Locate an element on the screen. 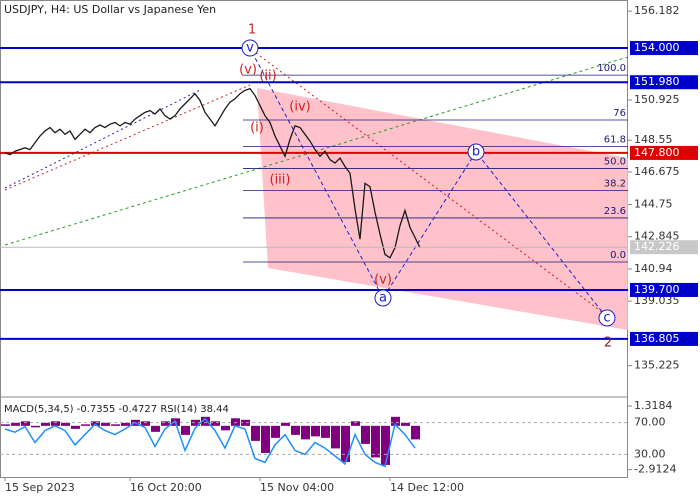 Image resolution: width=700 pixels, height=500 pixels. level-label: 151.980 is located at coordinates (657, 81).